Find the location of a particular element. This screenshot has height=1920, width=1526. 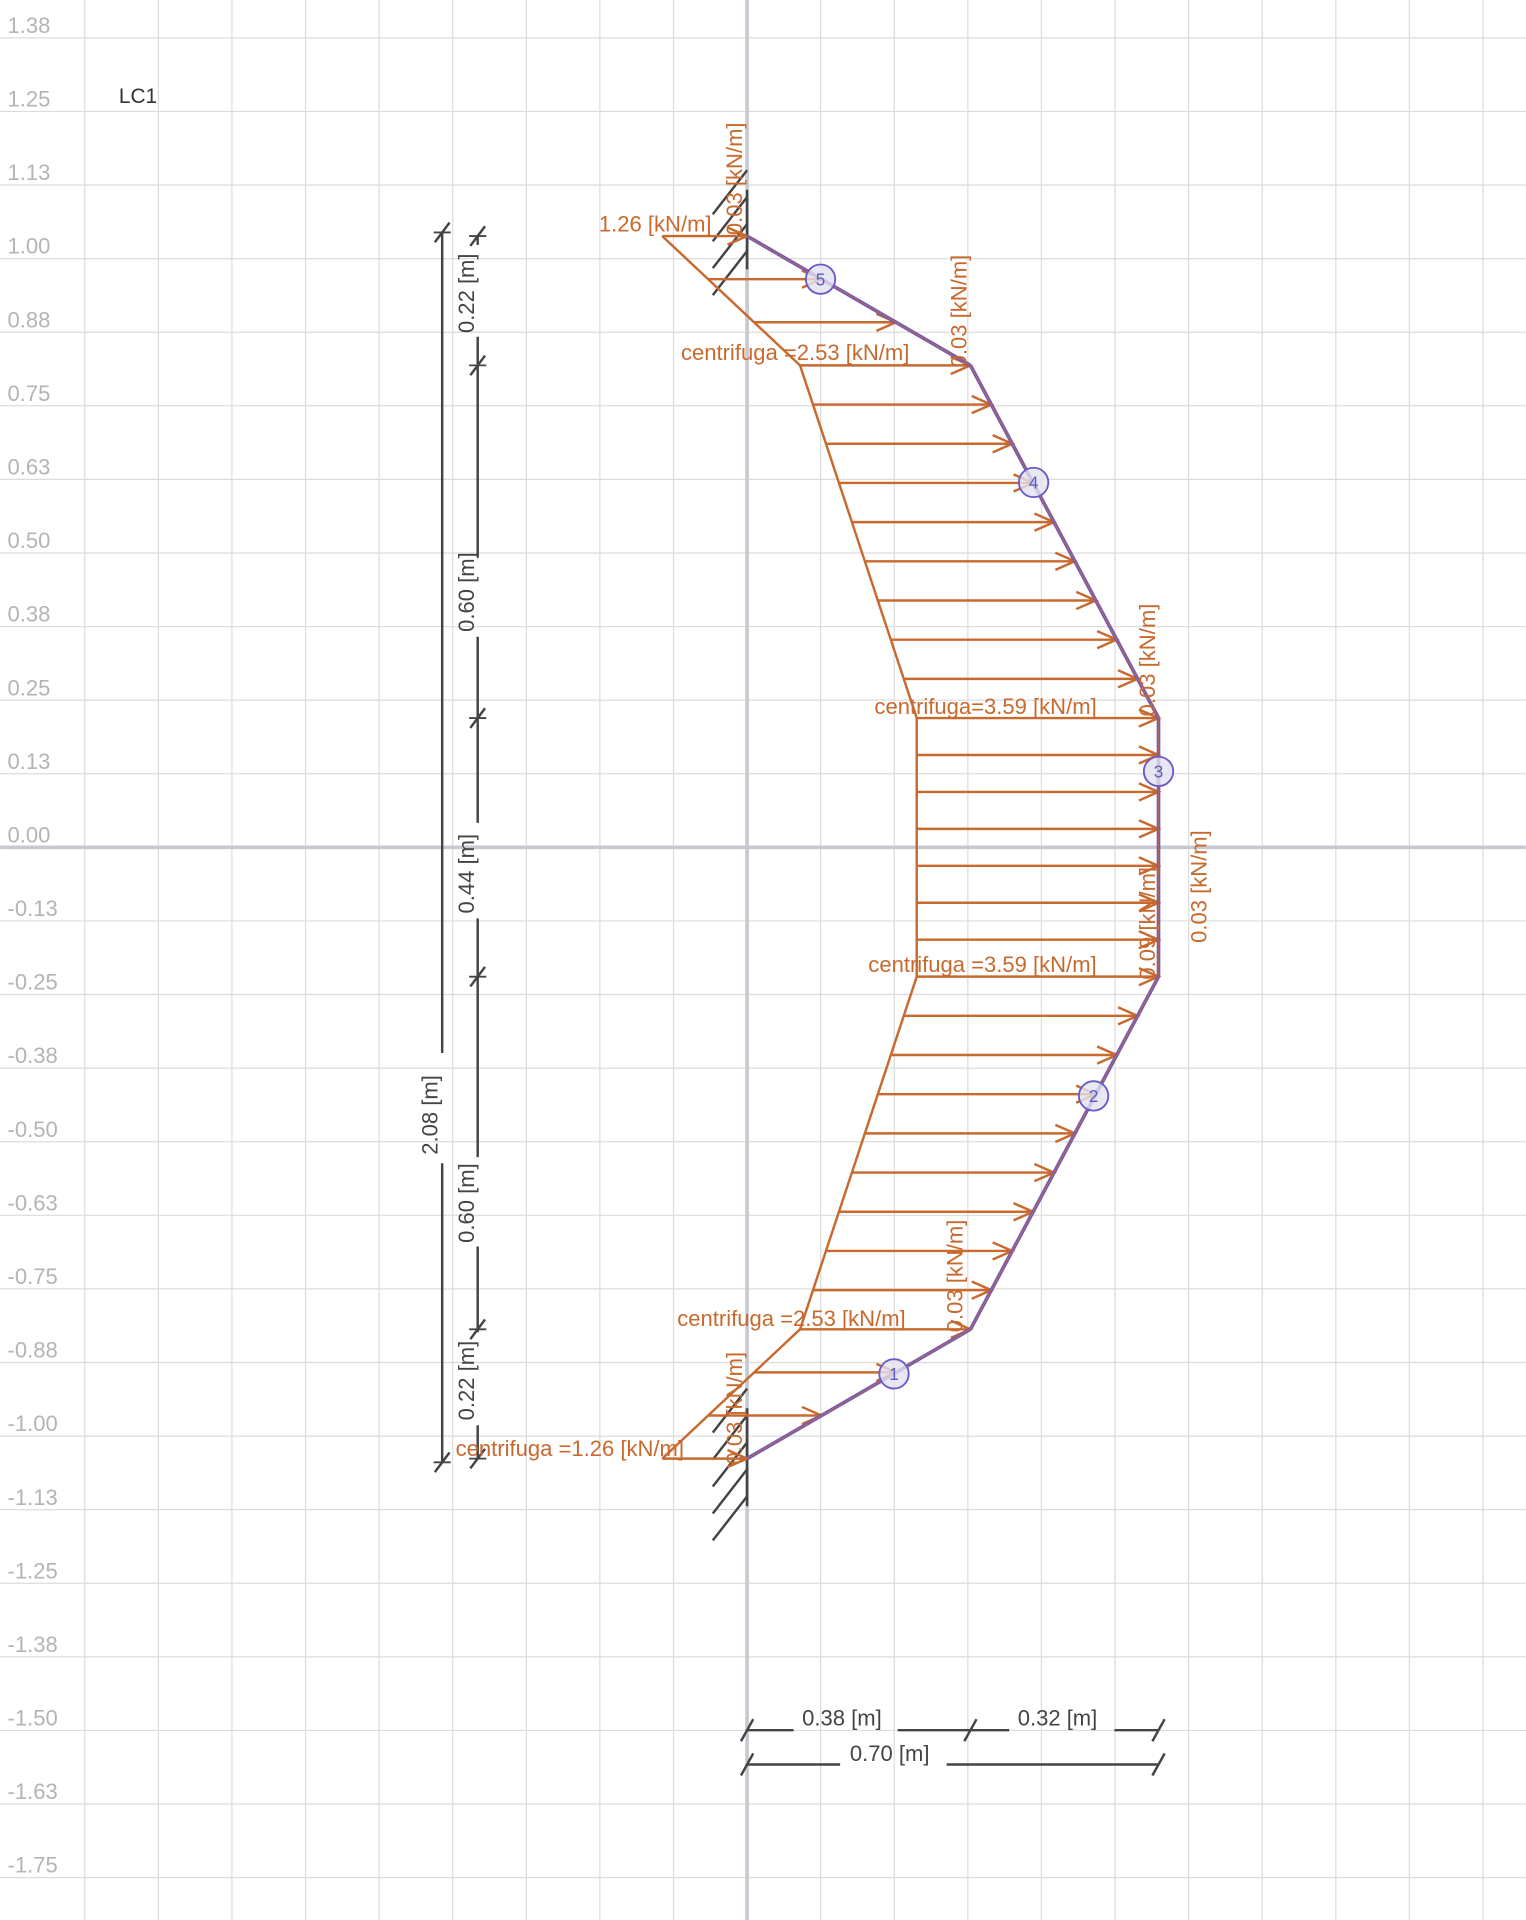

element-number: 3 is located at coordinates (1159, 772).